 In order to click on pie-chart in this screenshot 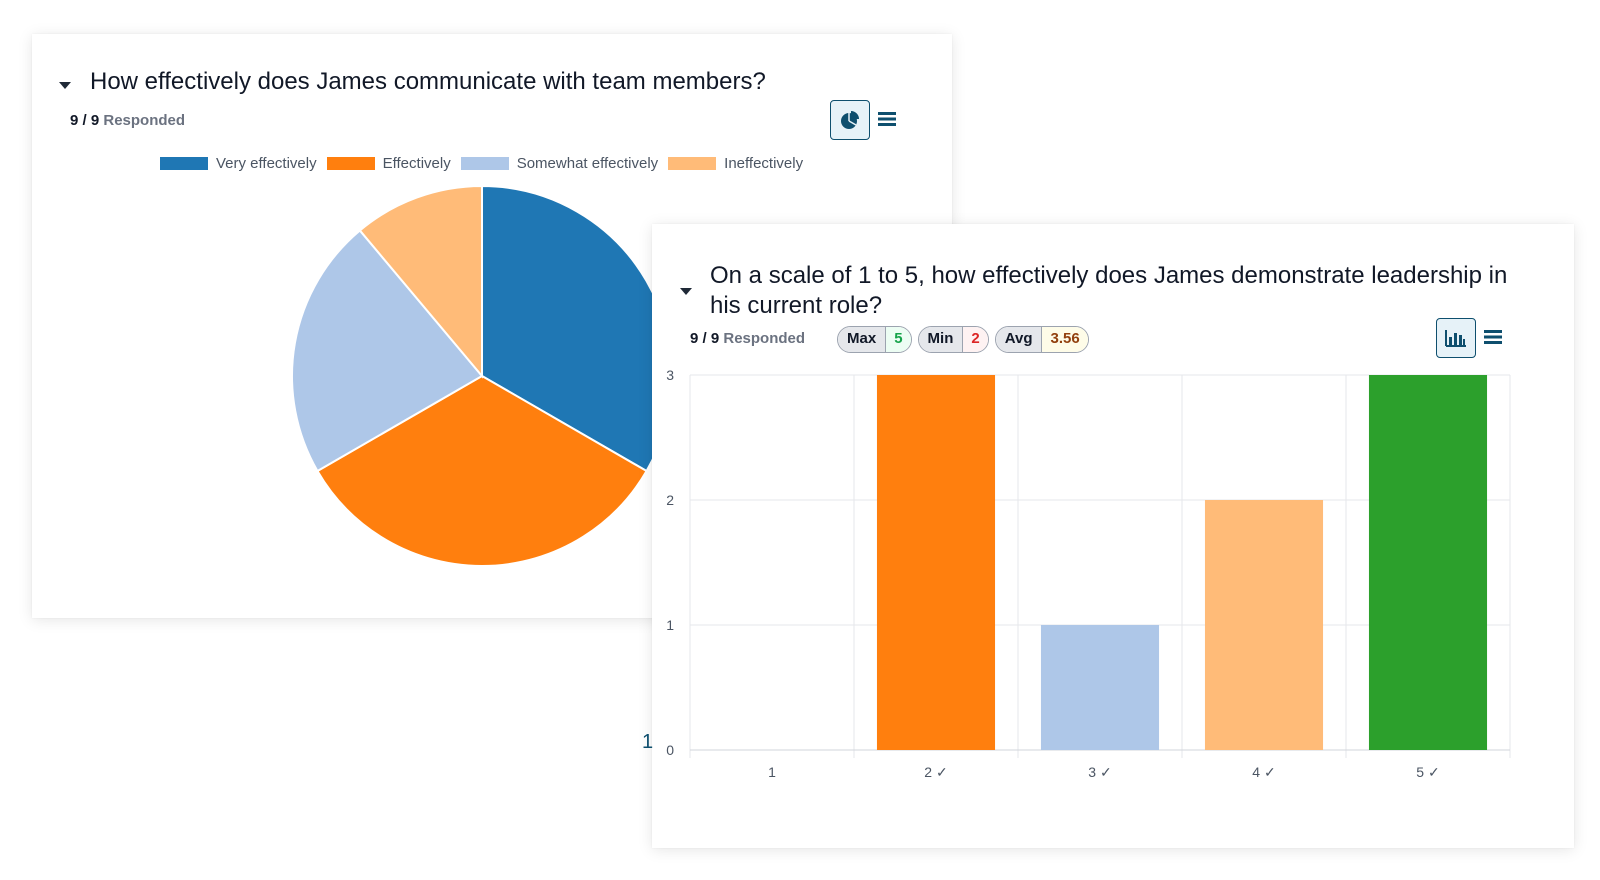, I will do `click(482, 375)`.